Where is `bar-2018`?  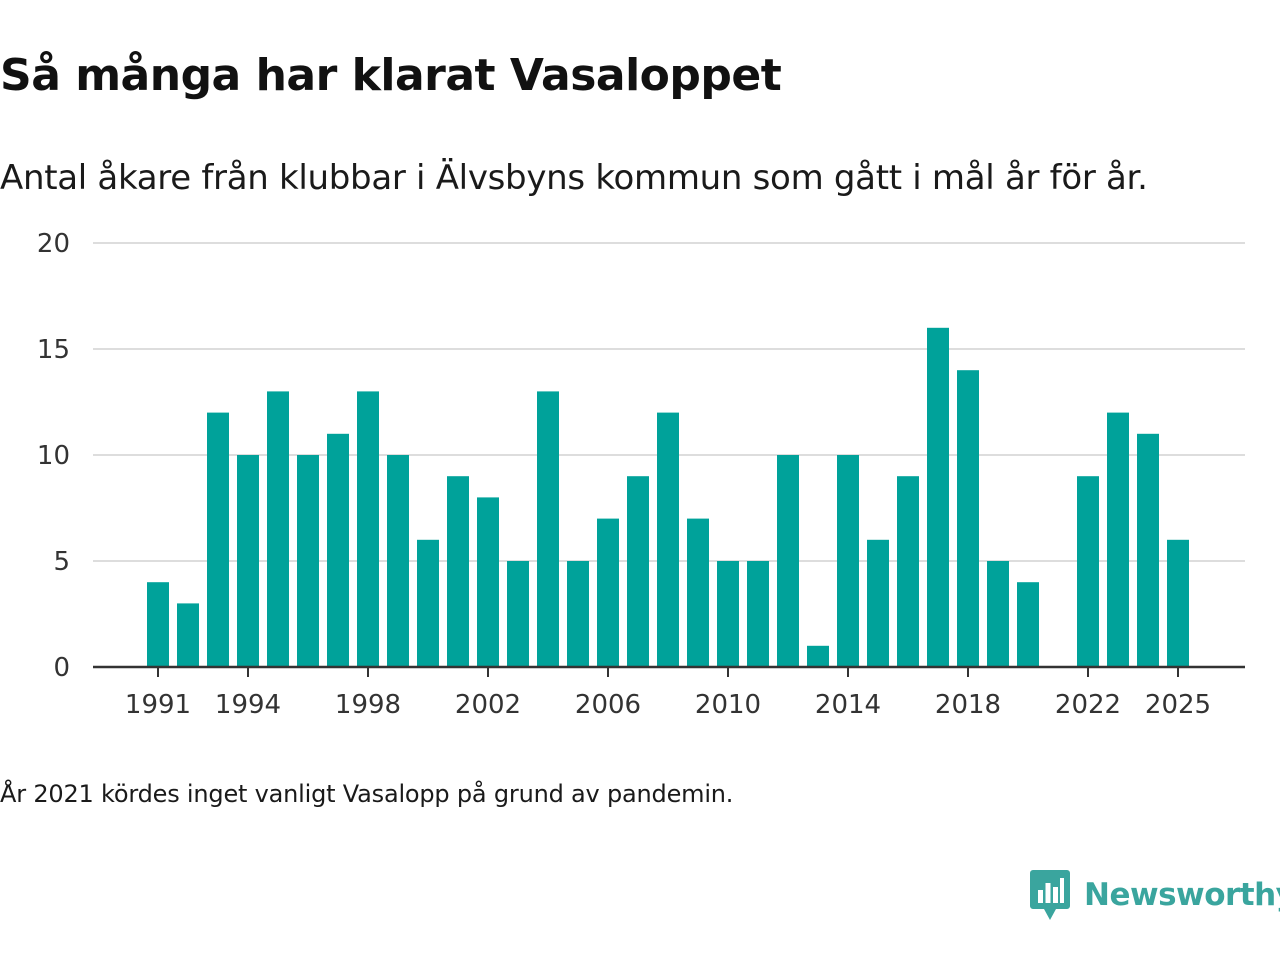
bar-2018 is located at coordinates (968, 518).